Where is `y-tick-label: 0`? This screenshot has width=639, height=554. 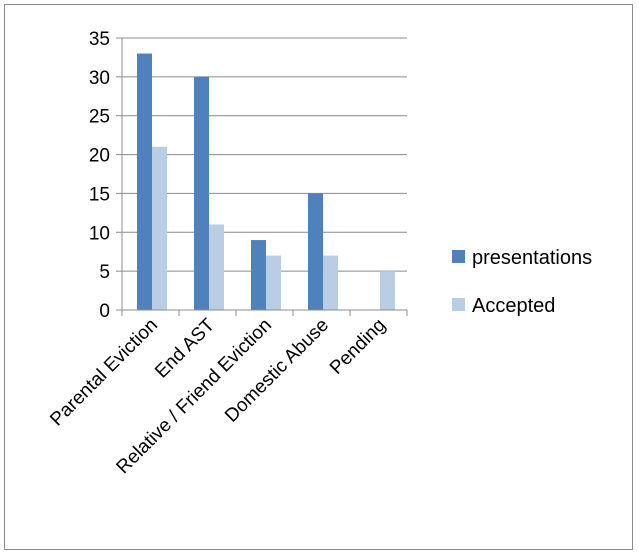 y-tick-label: 0 is located at coordinates (104, 311).